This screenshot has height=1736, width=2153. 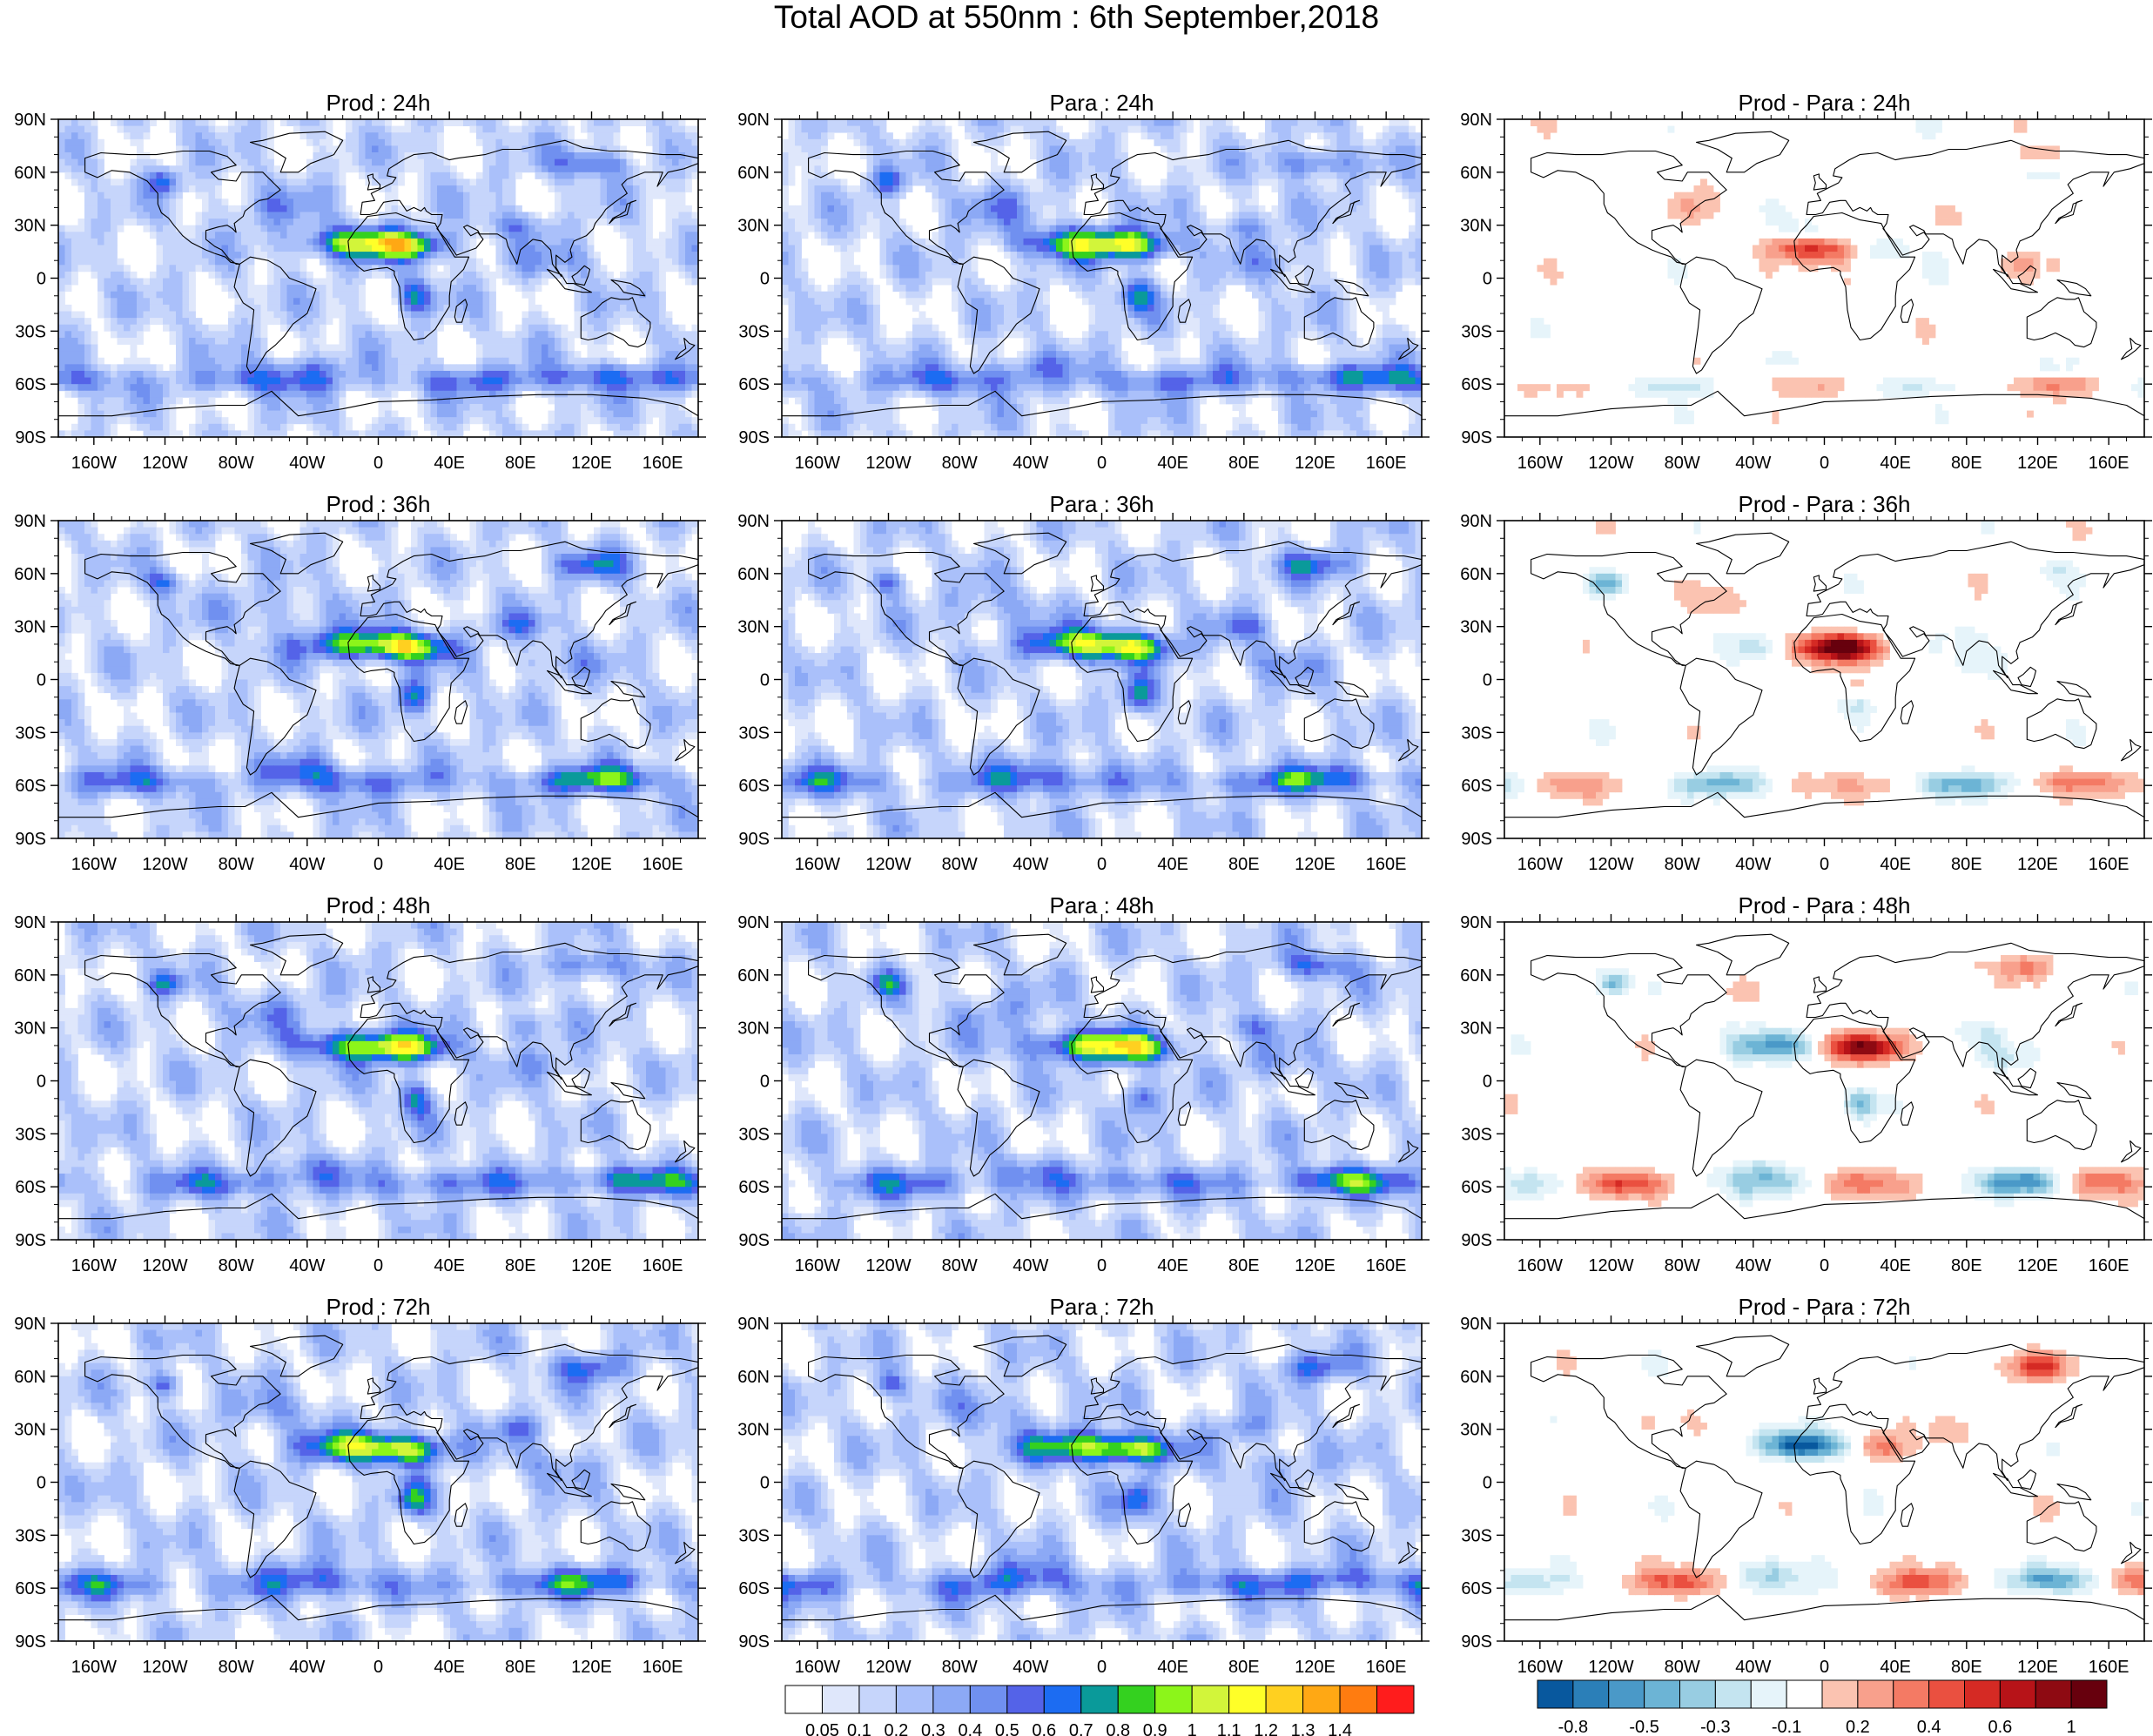 What do you see at coordinates (897, 1728) in the screenshot?
I see `colorbar-label: 0.2` at bounding box center [897, 1728].